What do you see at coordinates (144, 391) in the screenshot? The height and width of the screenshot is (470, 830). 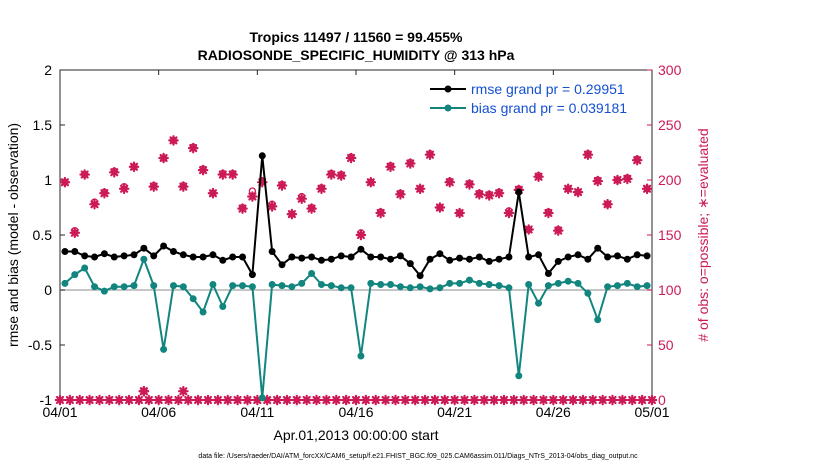 I see `extra-count-marker` at bounding box center [144, 391].